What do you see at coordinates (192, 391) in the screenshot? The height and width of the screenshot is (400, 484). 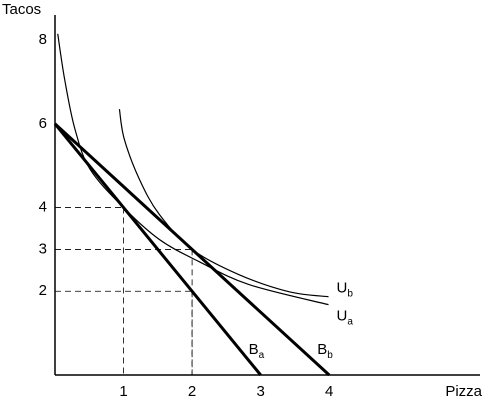 I see `x-tick-label: 2` at bounding box center [192, 391].